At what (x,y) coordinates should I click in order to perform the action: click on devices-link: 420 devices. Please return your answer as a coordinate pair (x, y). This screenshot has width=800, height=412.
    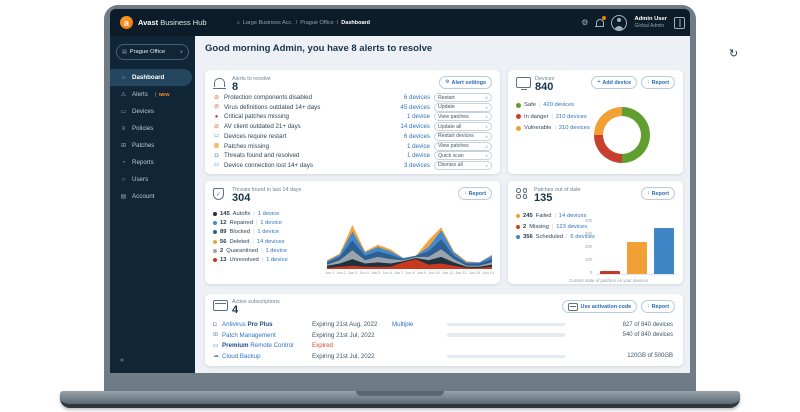
    Looking at the image, I should click on (559, 105).